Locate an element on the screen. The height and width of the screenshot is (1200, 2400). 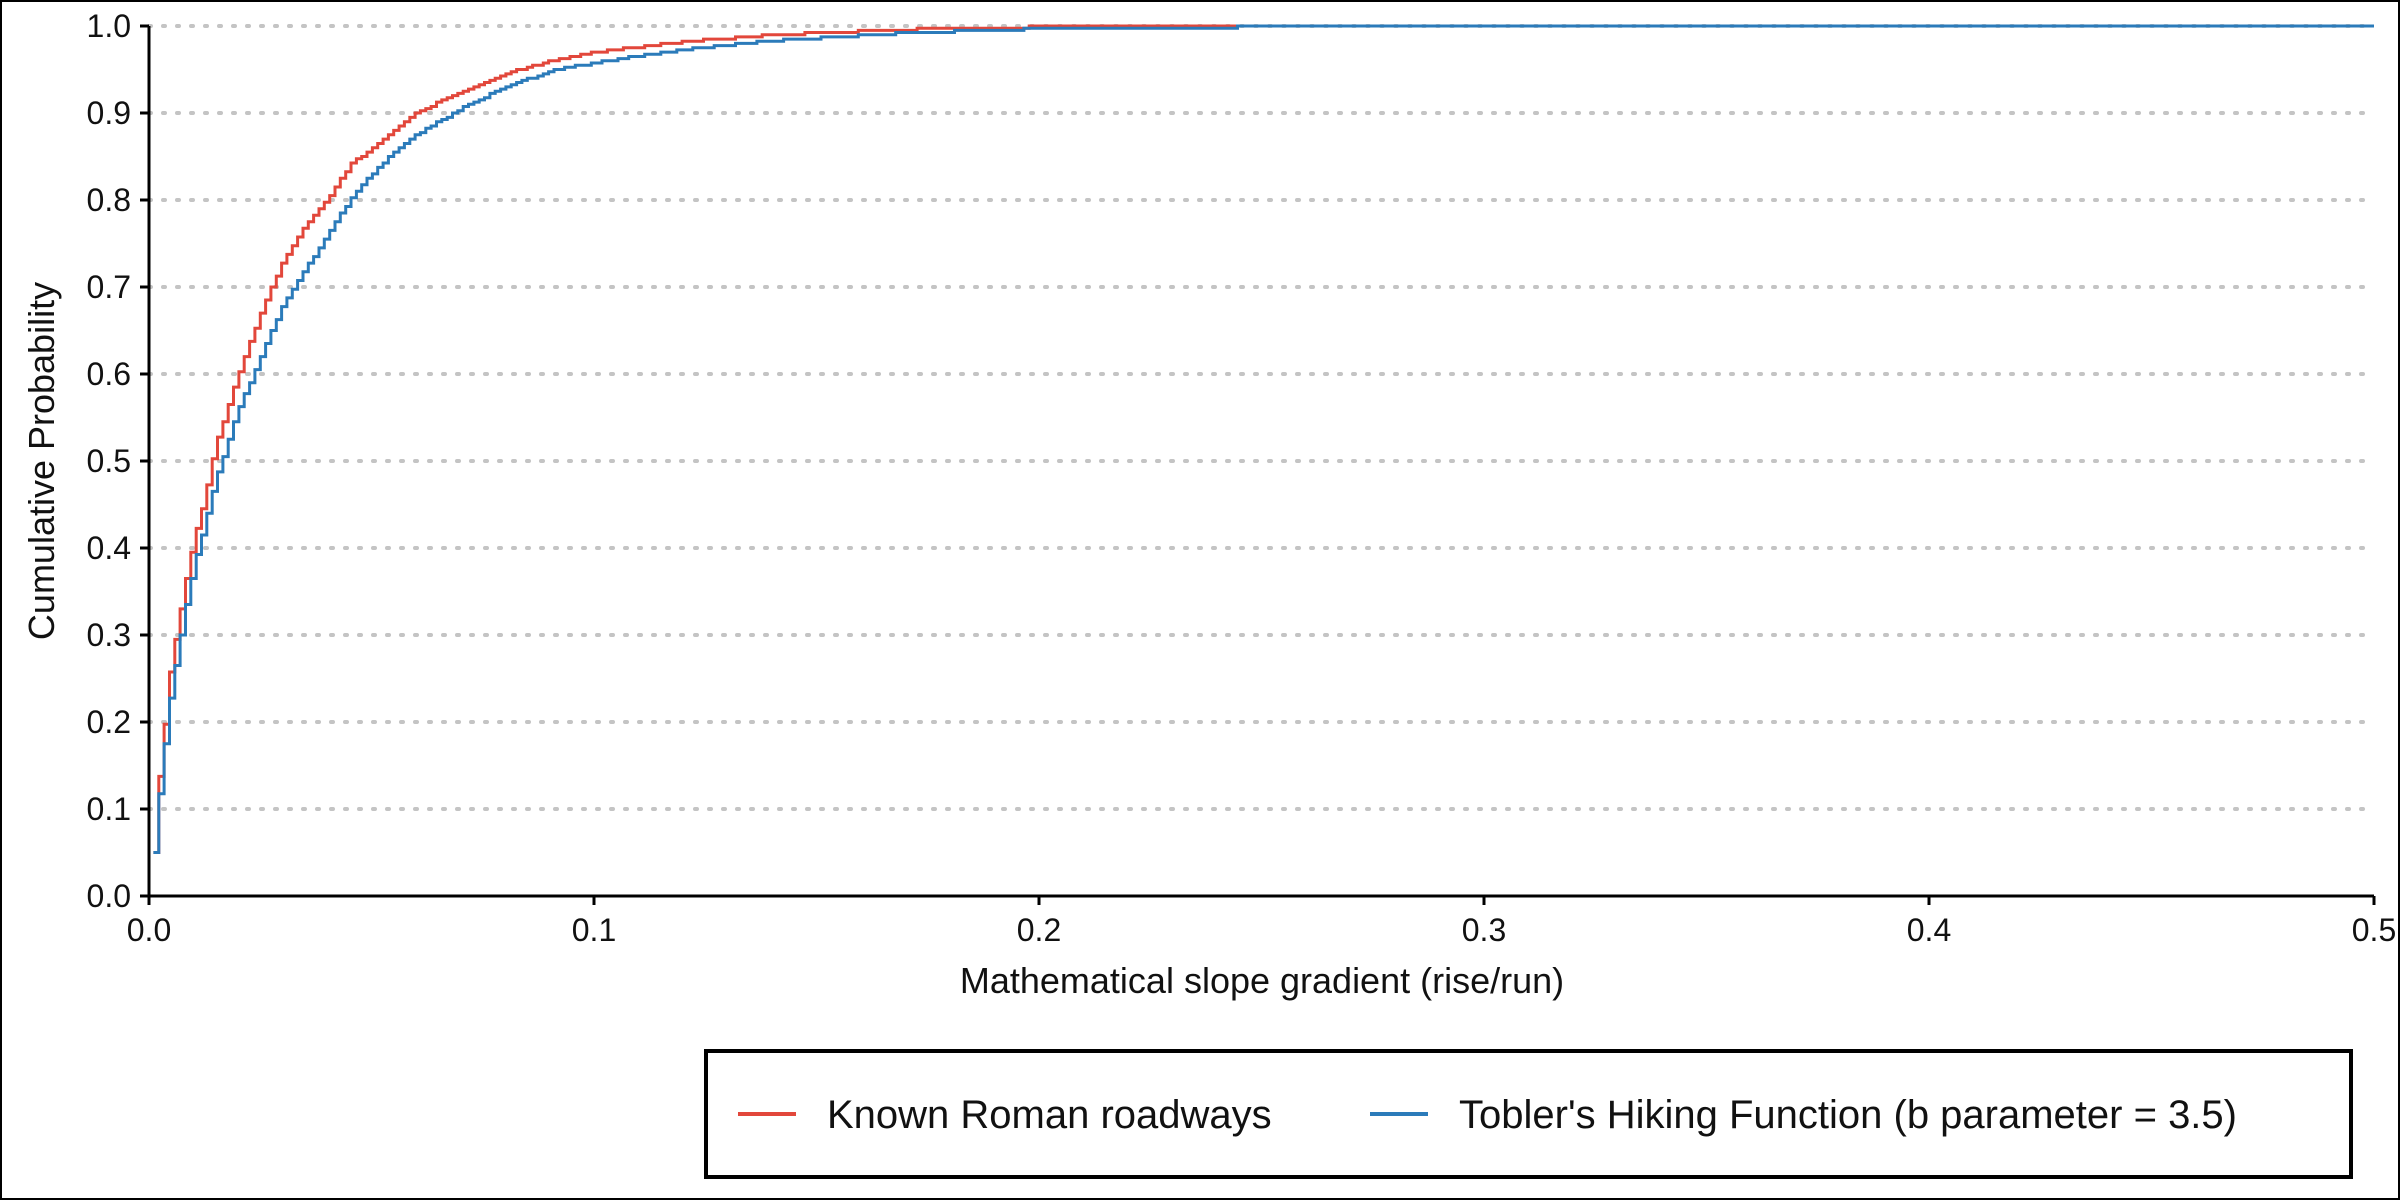
x-tick-label: 0.4 is located at coordinates (1929, 930).